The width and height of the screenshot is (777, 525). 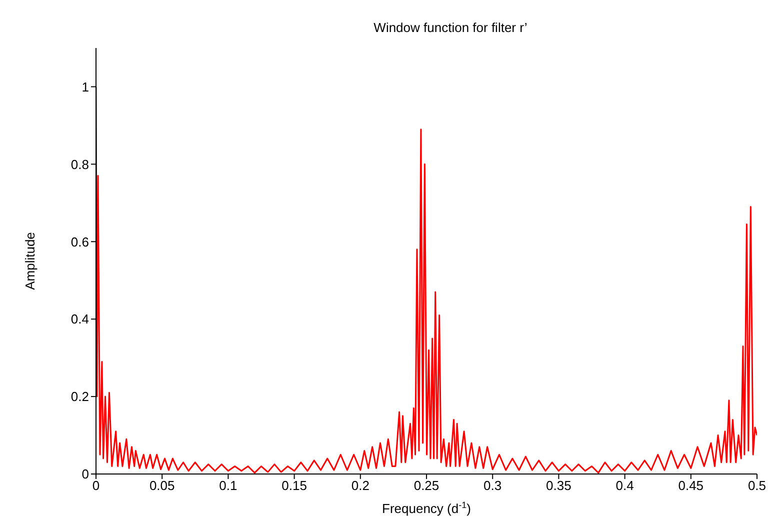 I want to click on x-tick-label: 0.1, so click(x=228, y=486).